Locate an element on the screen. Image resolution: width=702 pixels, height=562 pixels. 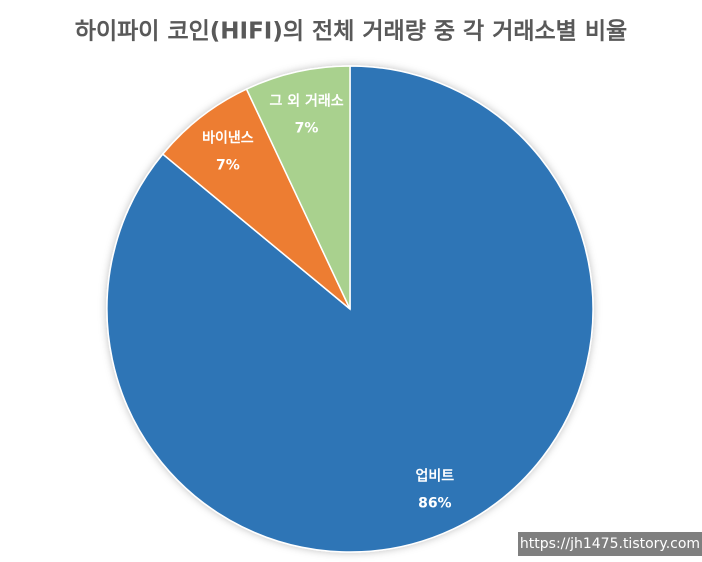
chart-title: 하이파이 코인(HIFI)의 전체 거래량 중 각 거래소별 비율 is located at coordinates (351, 32).